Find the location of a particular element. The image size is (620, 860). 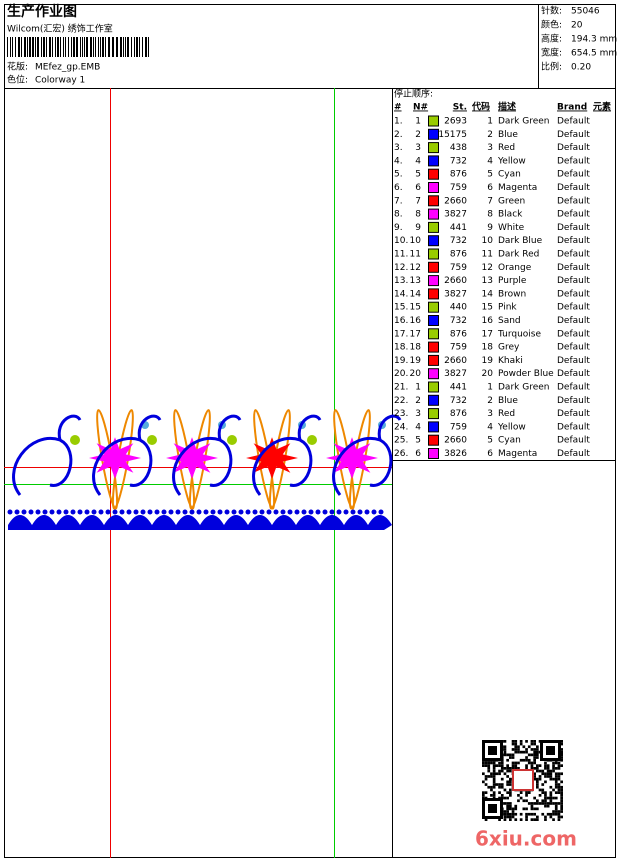

stitches: 3826 is located at coordinates (455, 454).